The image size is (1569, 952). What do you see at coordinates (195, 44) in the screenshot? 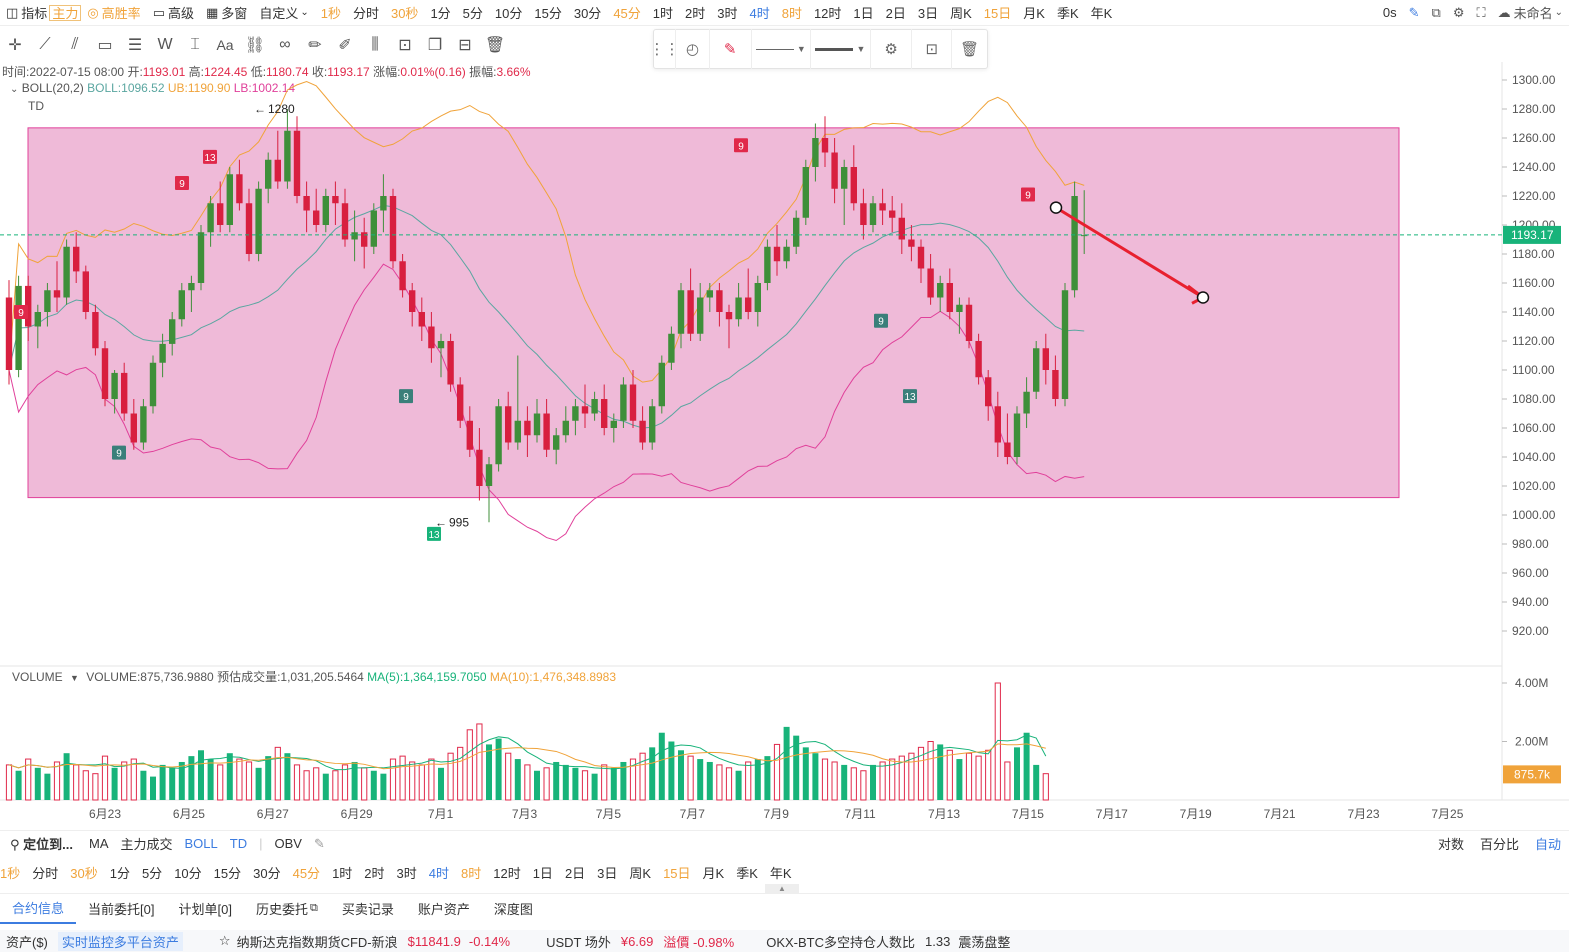
I see `measure-icon: ⌶` at bounding box center [195, 44].